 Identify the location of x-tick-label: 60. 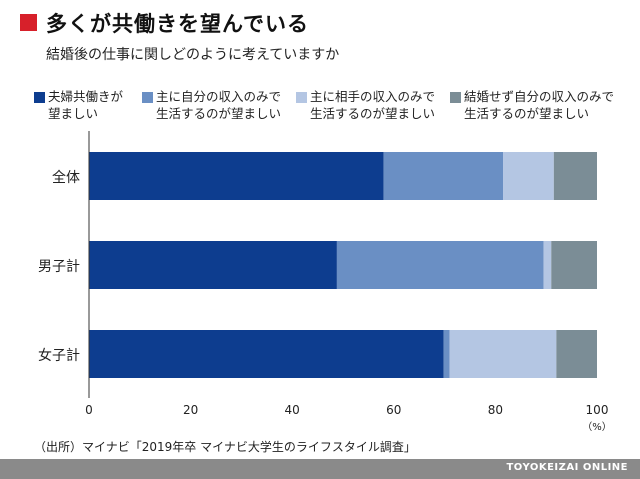
(393, 410).